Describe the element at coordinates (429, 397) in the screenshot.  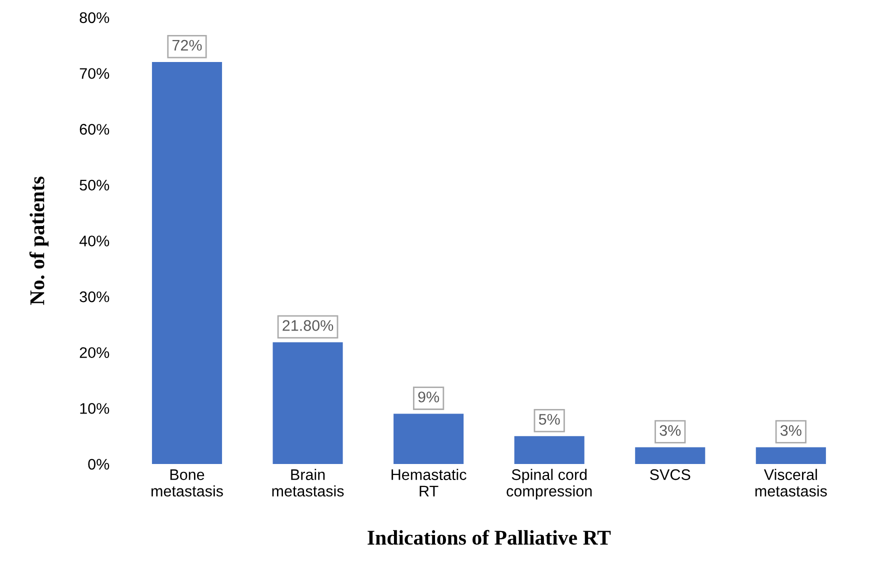
I see `data-label: 9%` at that location.